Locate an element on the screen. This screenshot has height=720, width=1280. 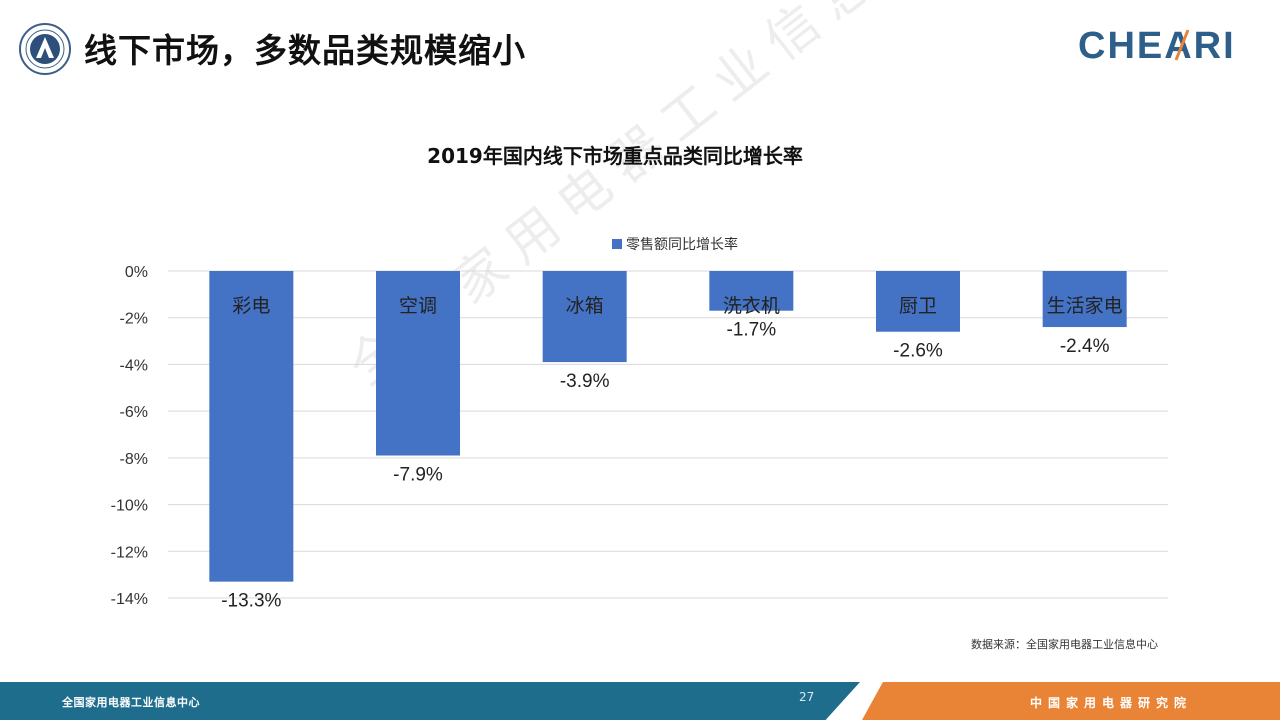
category-label: 冰箱 is located at coordinates (585, 306).